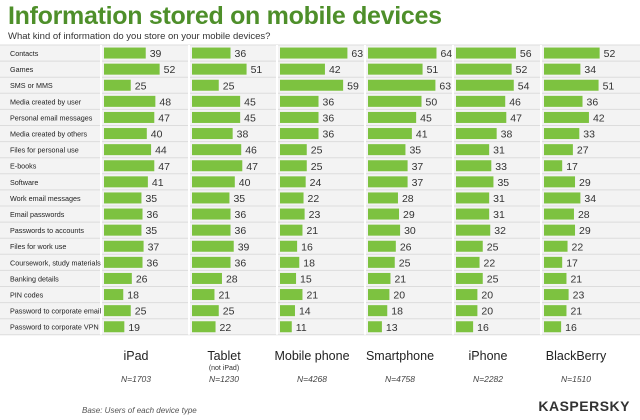 The height and width of the screenshot is (420, 640). What do you see at coordinates (410, 231) in the screenshot?
I see `value-label: 30` at bounding box center [410, 231].